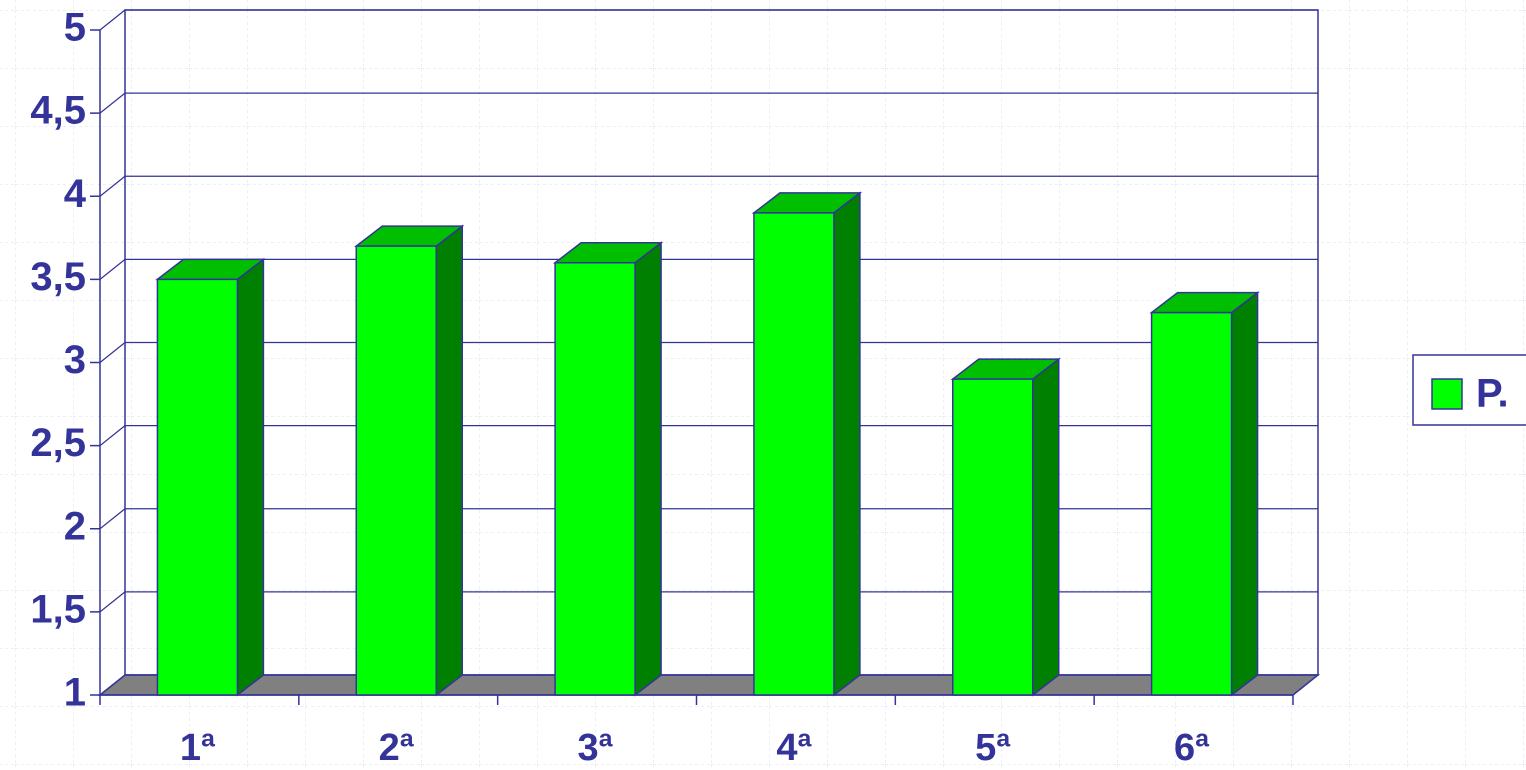 The width and height of the screenshot is (1526, 770). I want to click on y-tick-label: 3, so click(75, 360).